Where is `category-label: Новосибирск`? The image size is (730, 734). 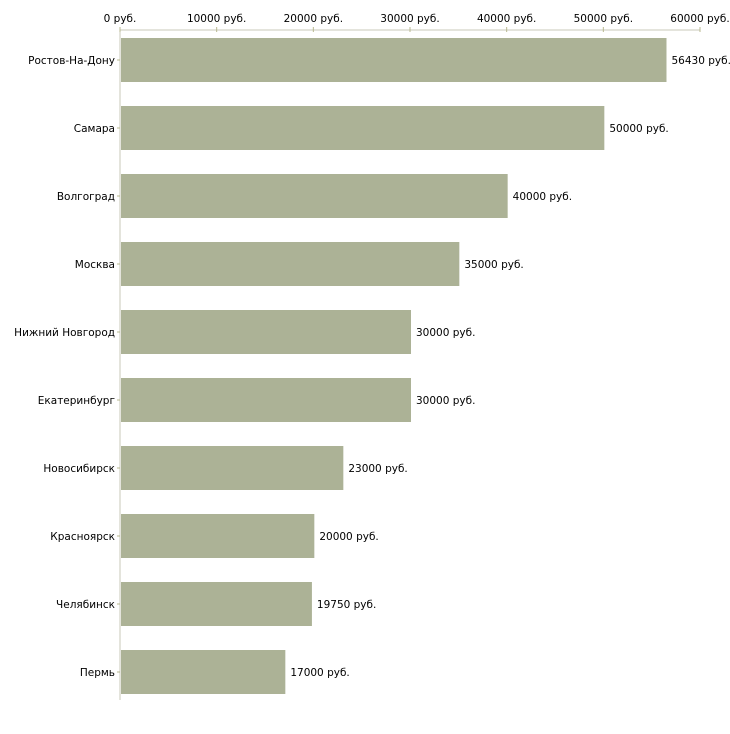 category-label: Новосибирск is located at coordinates (79, 469).